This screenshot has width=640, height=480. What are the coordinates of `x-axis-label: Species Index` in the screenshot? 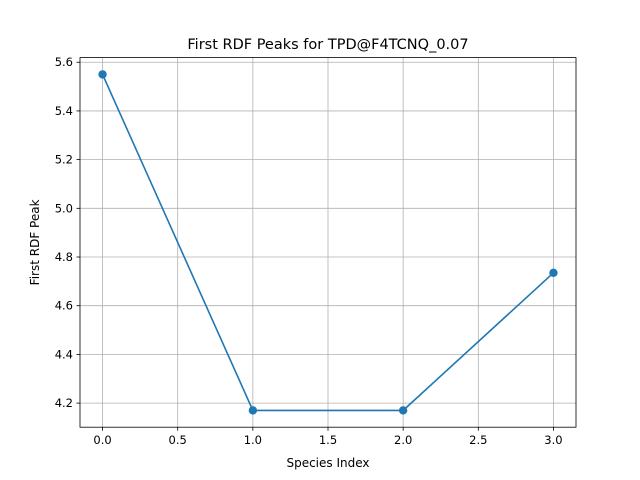 It's located at (327, 463).